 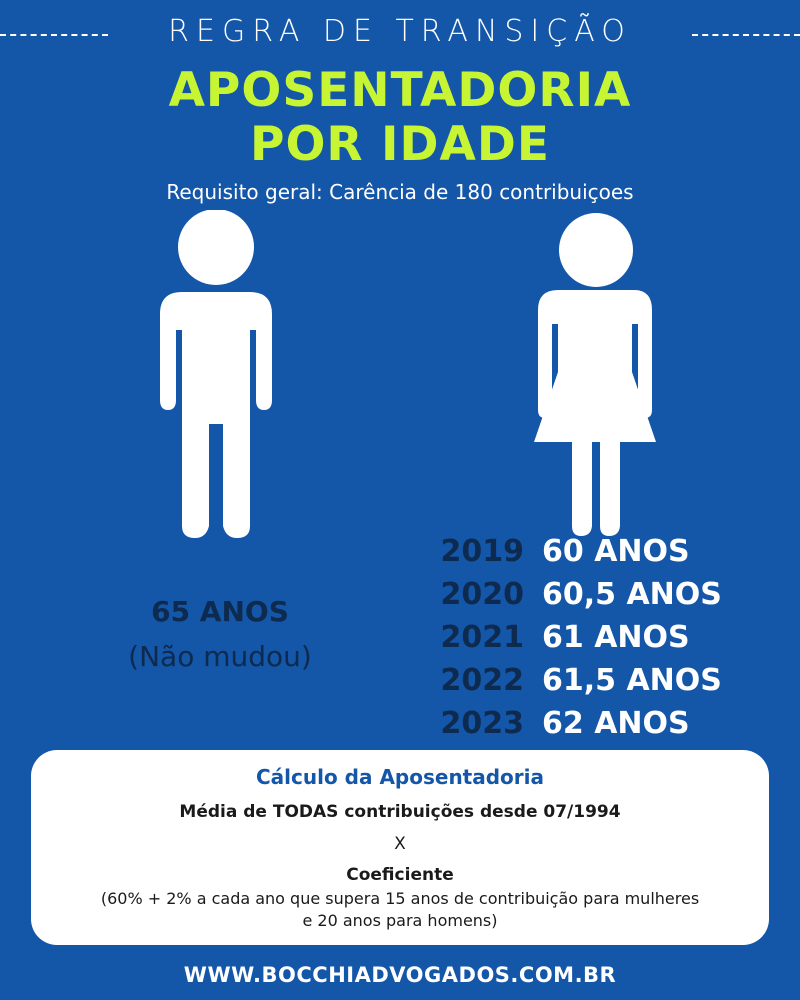 I want to click on men-note: (Não mudou), so click(x=220, y=656).